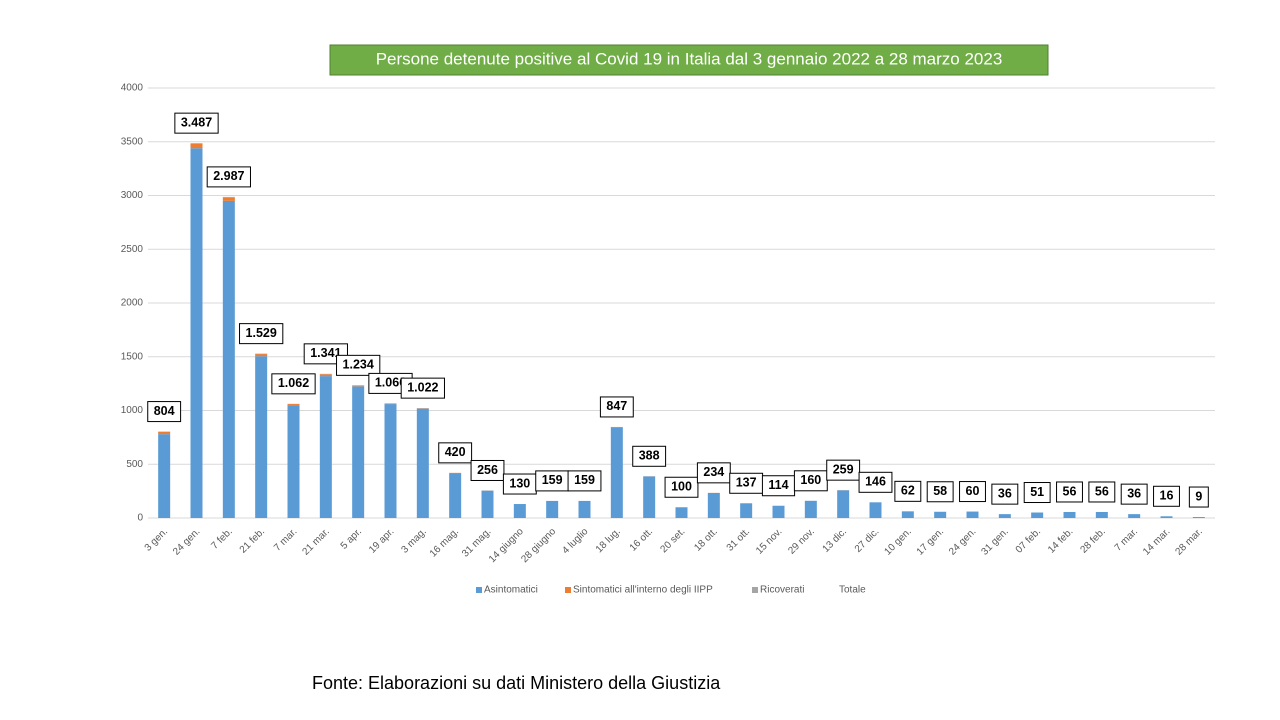  I want to click on x-tick-label: 28 feb., so click(1092, 540).